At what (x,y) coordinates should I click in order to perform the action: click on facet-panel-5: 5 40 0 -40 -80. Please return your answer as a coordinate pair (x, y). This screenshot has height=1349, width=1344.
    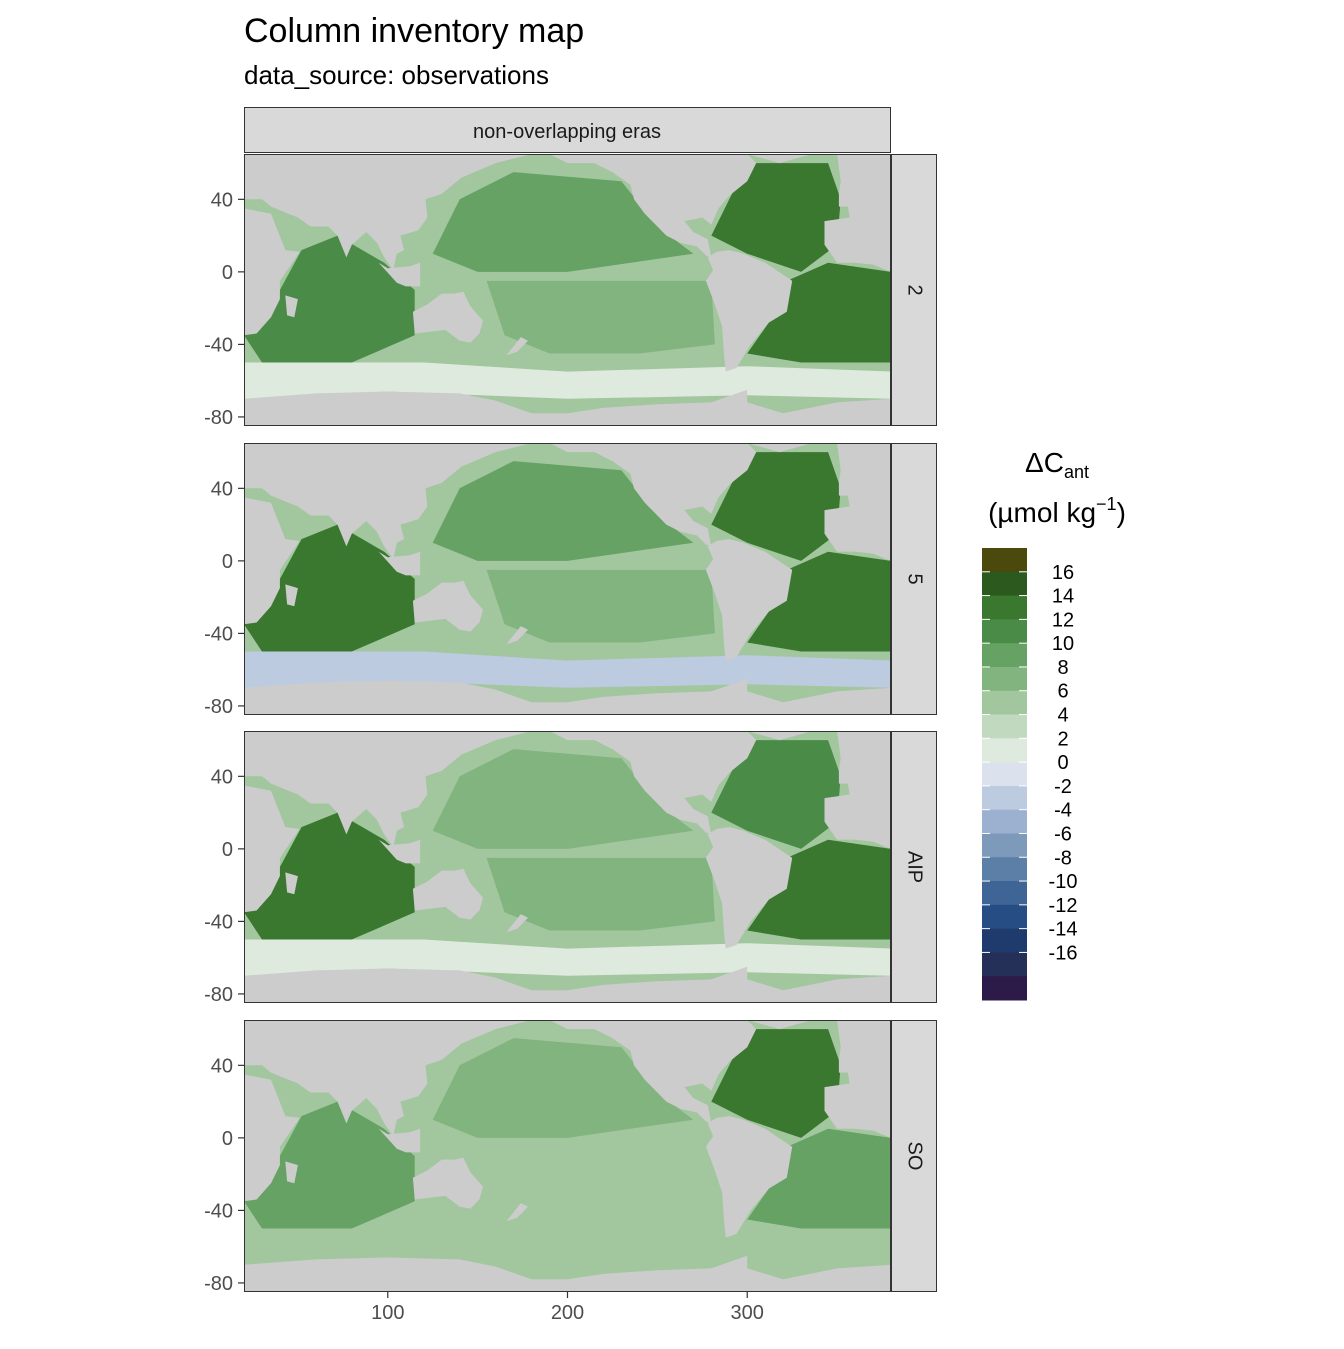
    Looking at the image, I should click on (570, 580).